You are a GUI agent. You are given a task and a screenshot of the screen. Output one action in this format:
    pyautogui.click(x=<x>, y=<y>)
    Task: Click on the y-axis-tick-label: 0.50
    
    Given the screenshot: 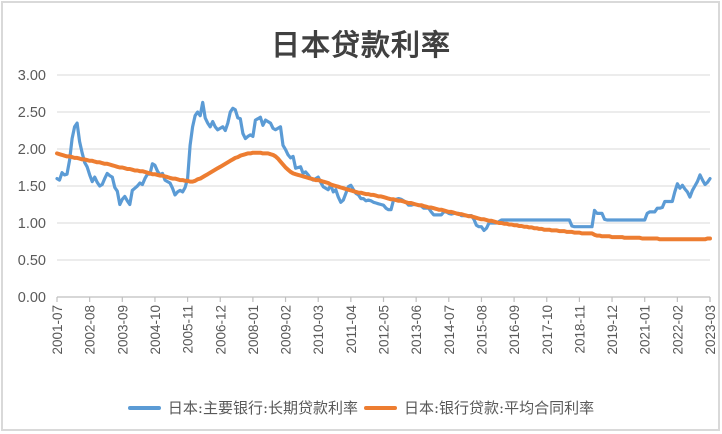 What is the action you would take?
    pyautogui.click(x=32, y=261)
    